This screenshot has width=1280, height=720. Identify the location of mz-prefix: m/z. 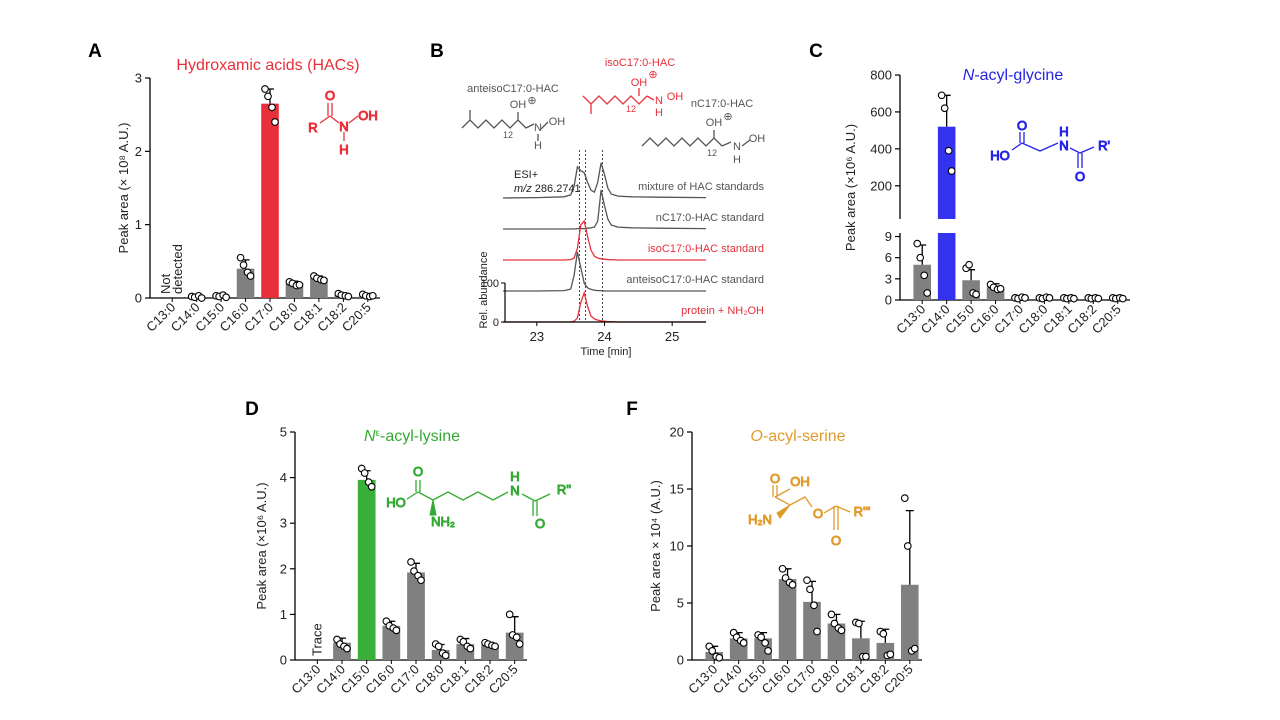
(523, 189).